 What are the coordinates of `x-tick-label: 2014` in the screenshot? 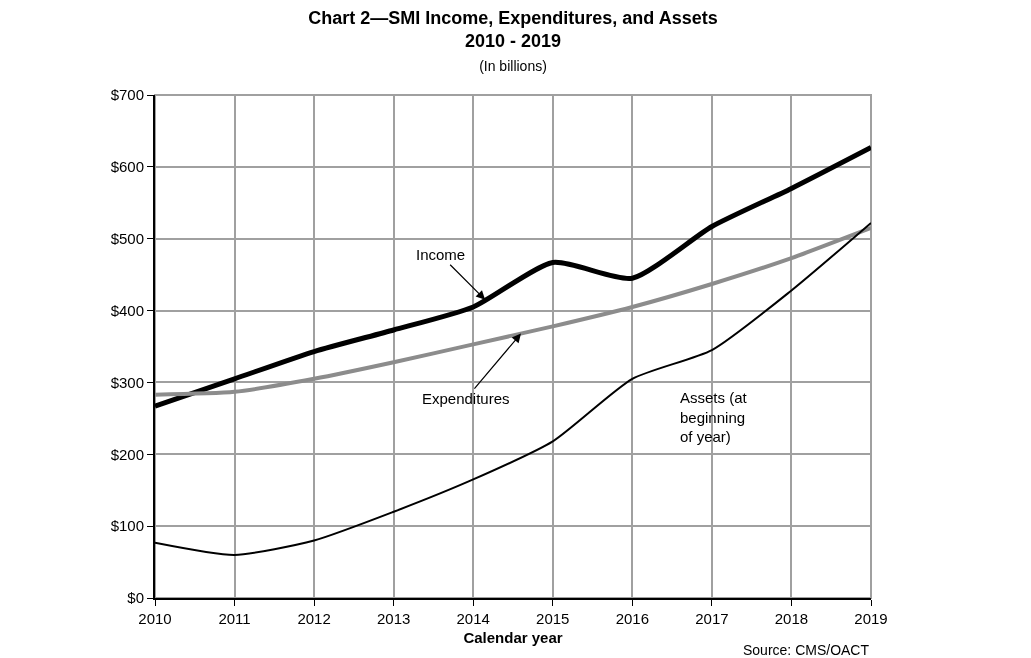 It's located at (473, 618).